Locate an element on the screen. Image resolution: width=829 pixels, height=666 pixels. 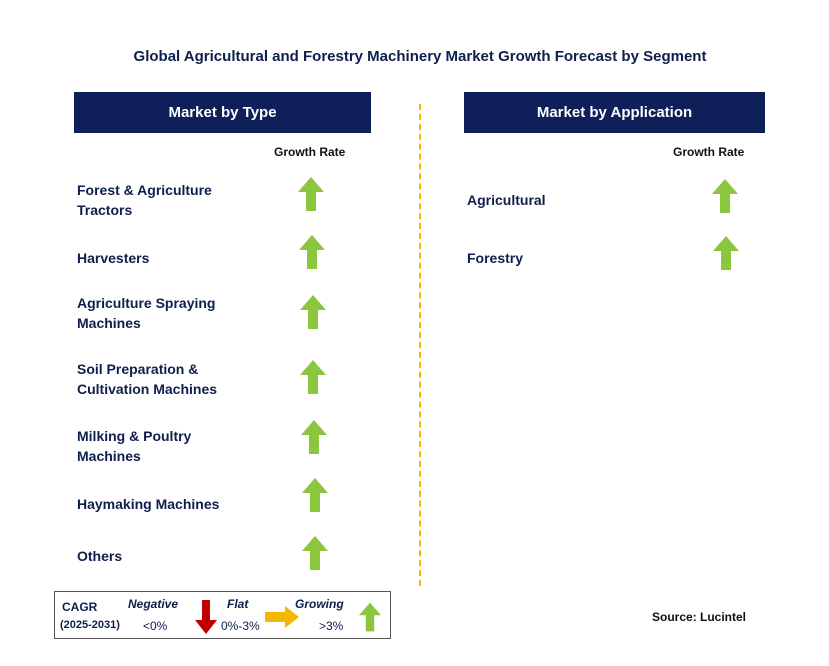
legend-growing-range: >3% is located at coordinates (331, 626).